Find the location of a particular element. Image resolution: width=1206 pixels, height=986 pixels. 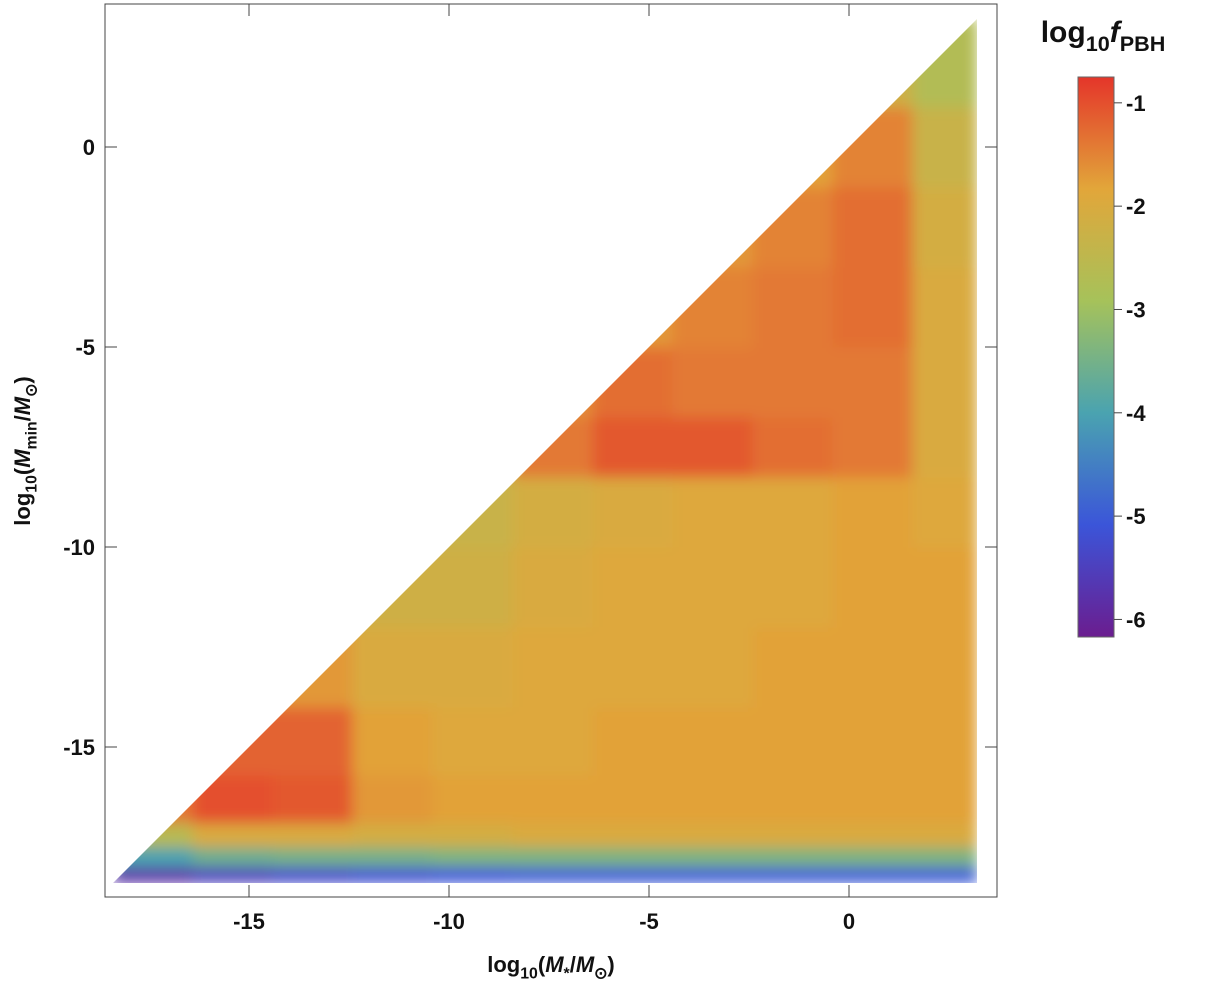

x-axis-label-part: * is located at coordinates (567, 974).